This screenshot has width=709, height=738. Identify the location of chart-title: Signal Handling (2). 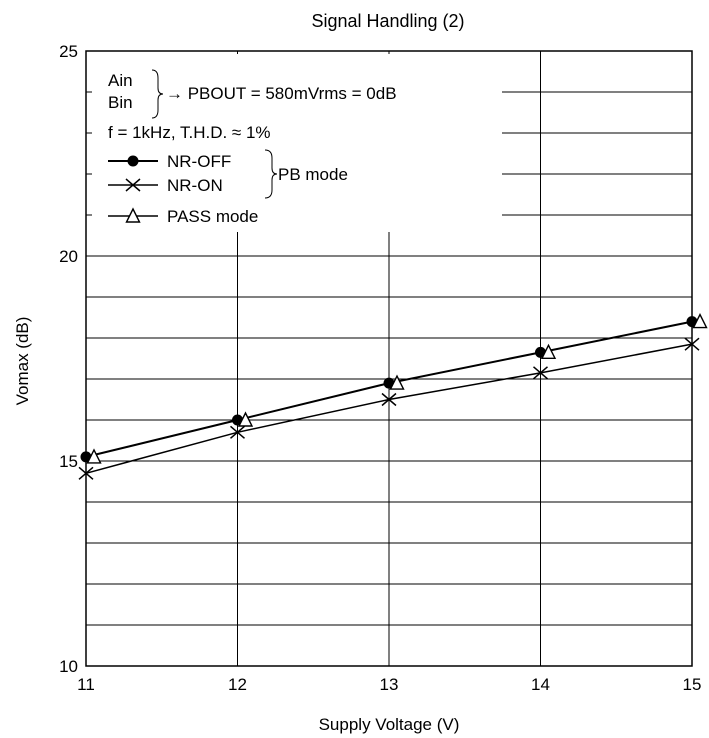
(387, 21).